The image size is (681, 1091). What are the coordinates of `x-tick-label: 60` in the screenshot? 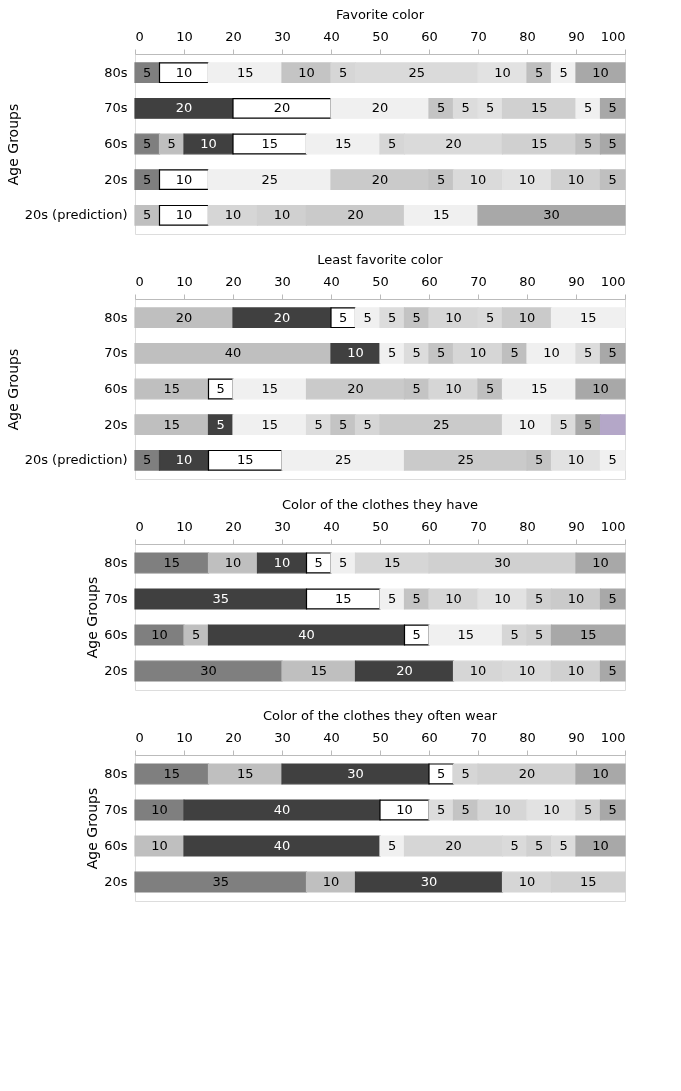 It's located at (429, 36).